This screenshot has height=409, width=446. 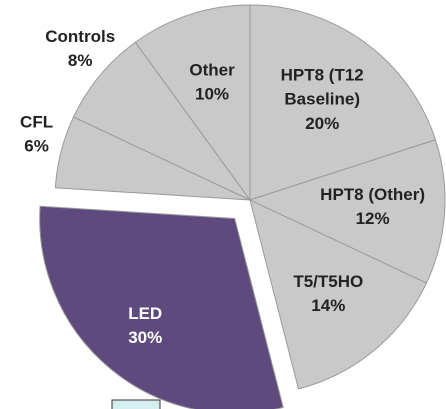 What do you see at coordinates (328, 305) in the screenshot?
I see `slice-value-label: 14%` at bounding box center [328, 305].